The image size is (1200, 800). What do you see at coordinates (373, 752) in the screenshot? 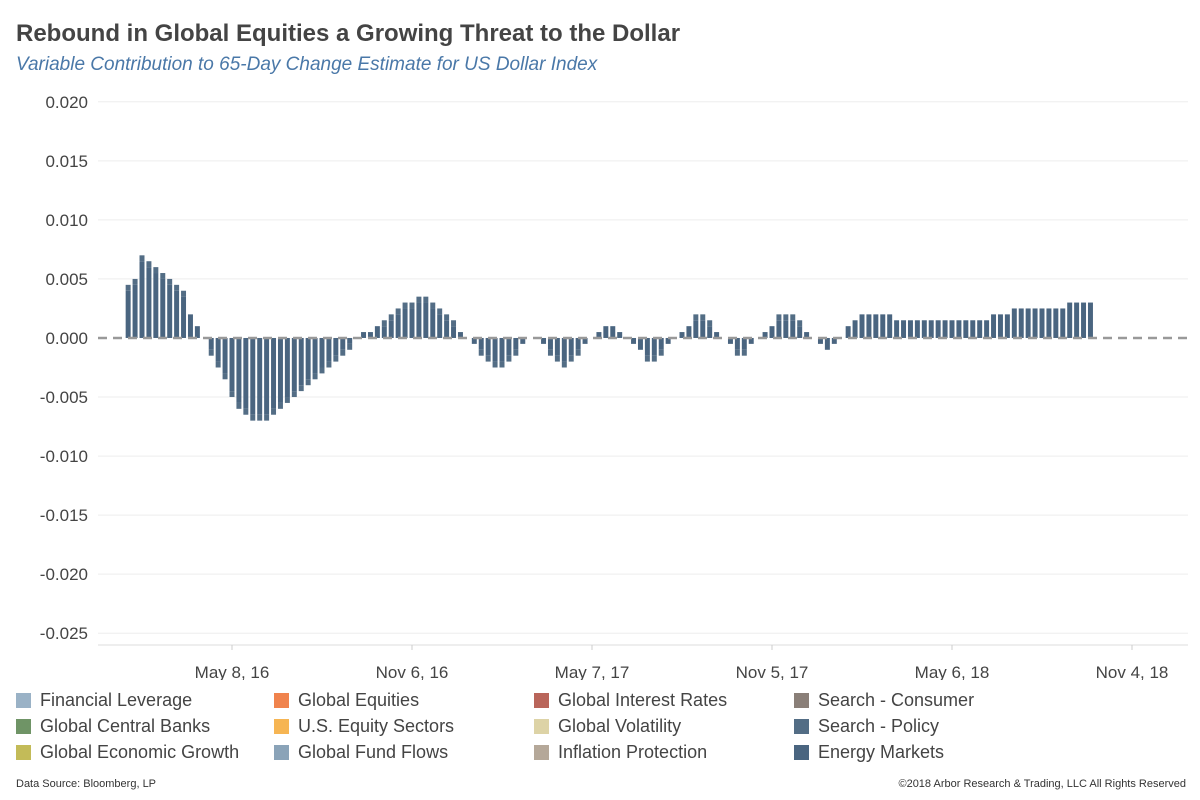
I see `legend-label: Global Fund Flows` at bounding box center [373, 752].